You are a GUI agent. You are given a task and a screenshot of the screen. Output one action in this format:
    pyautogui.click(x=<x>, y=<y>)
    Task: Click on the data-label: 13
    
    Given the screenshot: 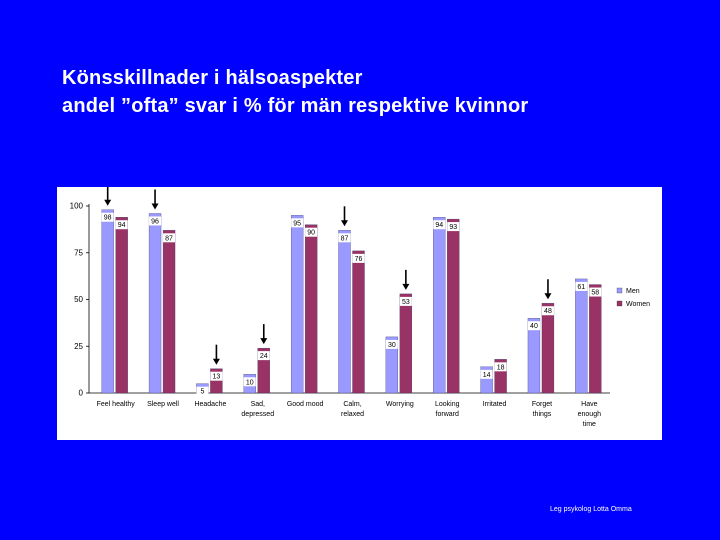 What is the action you would take?
    pyautogui.click(x=217, y=377)
    